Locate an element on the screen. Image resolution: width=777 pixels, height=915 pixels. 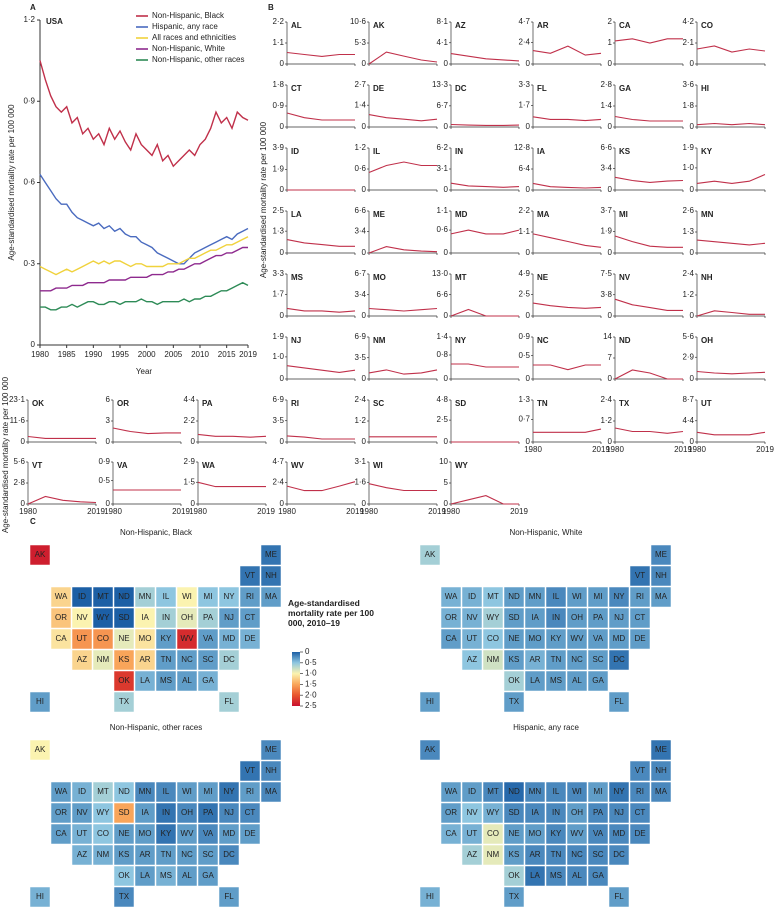
panel-title: ME is located at coordinates (379, 214).